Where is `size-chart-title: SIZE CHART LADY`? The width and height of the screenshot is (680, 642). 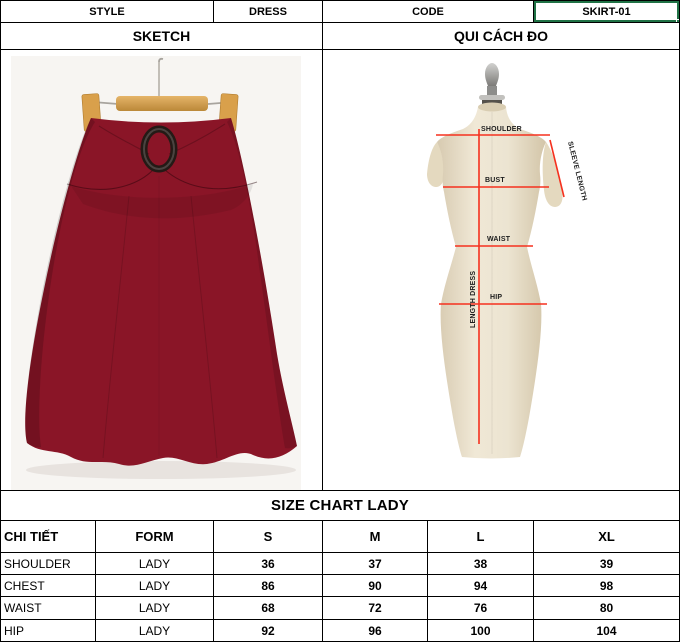 size-chart-title: SIZE CHART LADY is located at coordinates (340, 506).